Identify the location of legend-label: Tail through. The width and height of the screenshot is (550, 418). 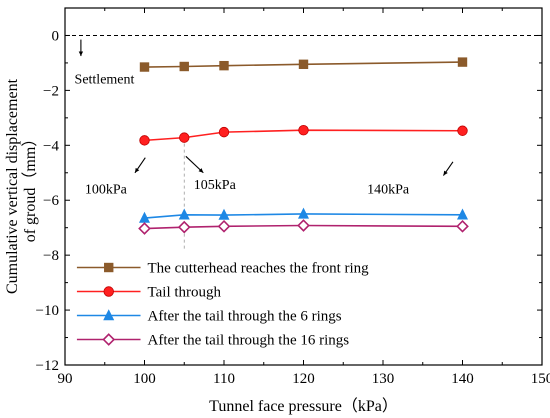
(185, 293).